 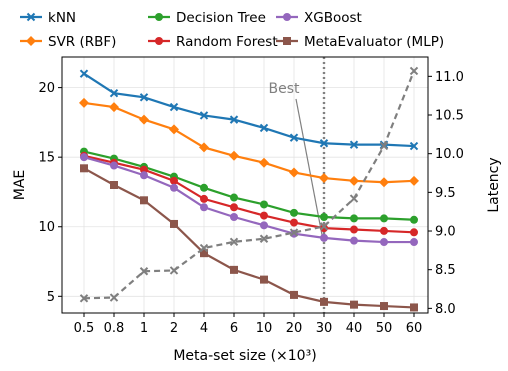 I want to click on legend-item: Decision Tree, so click(x=207, y=18).